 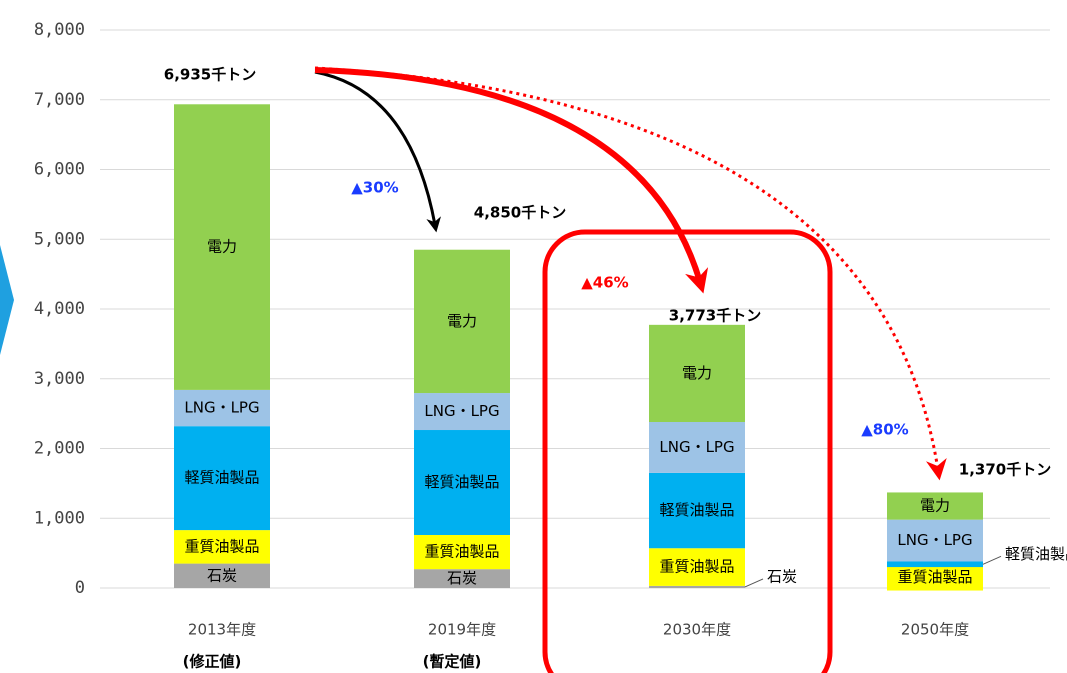 I want to click on y-tick-label: 2,000, so click(x=59, y=449).